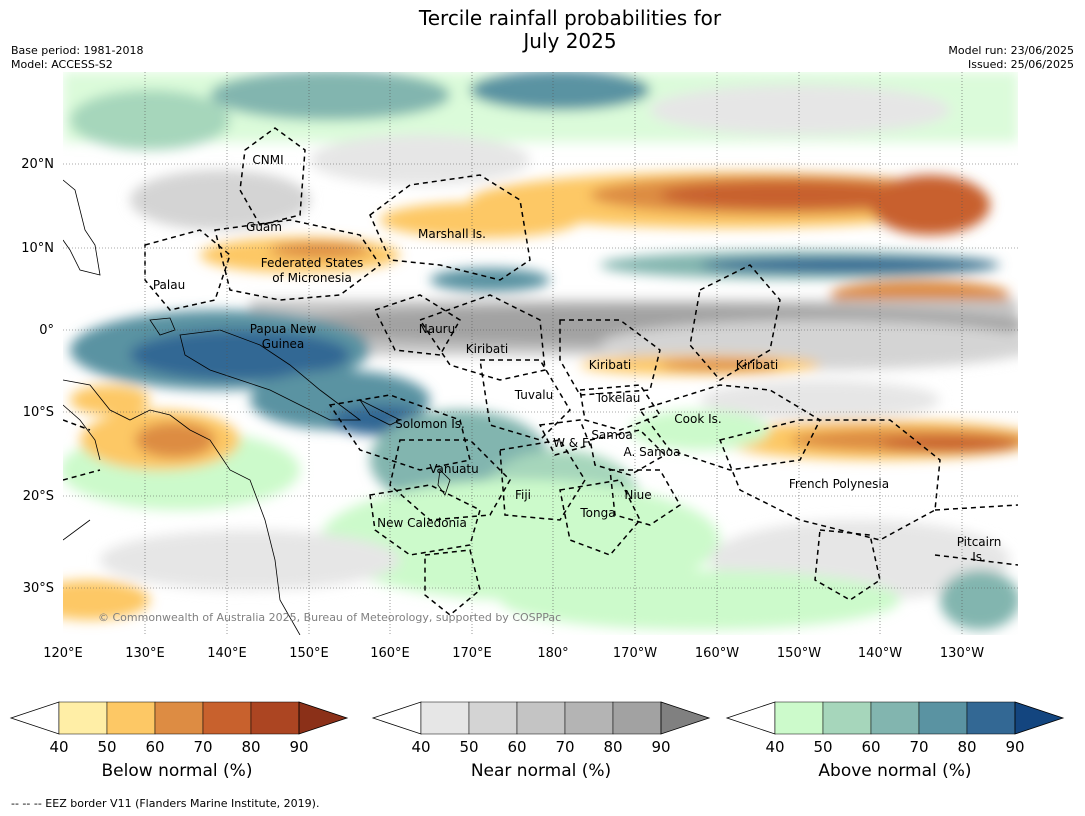  Describe the element at coordinates (487, 349) in the screenshot. I see `place-label-kiribati-w: Kiribati` at that location.